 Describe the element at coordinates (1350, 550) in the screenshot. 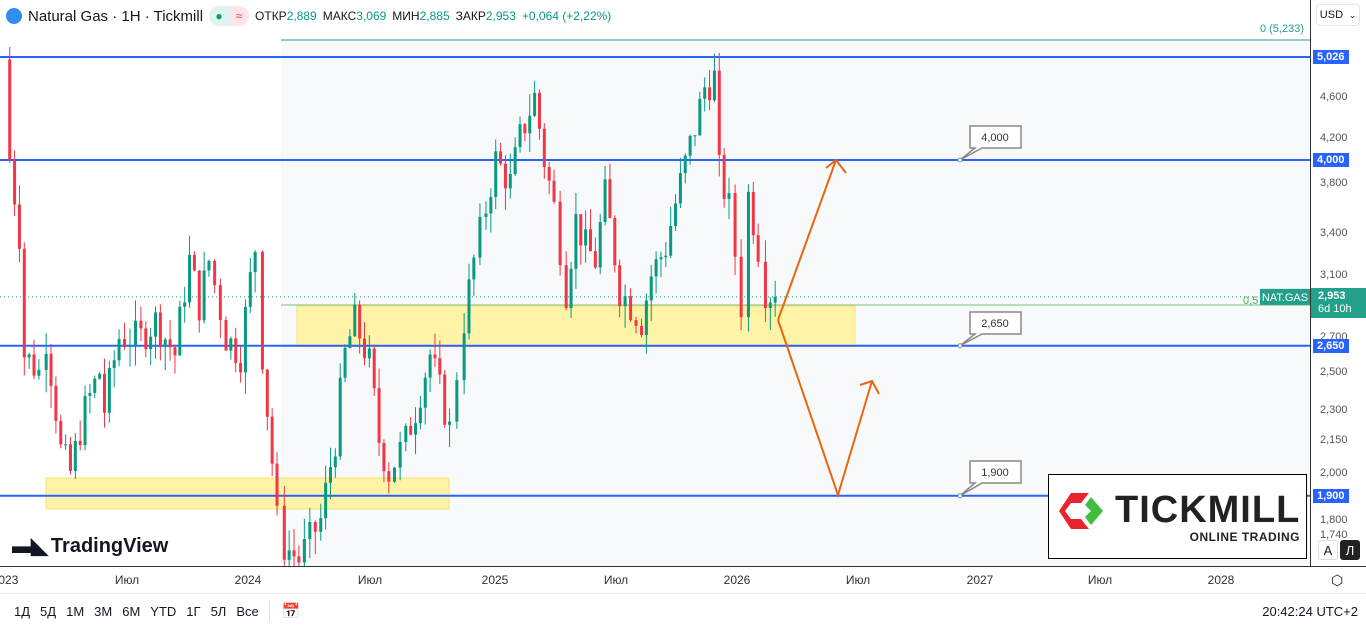

I see `log-scale-button: Л` at that location.